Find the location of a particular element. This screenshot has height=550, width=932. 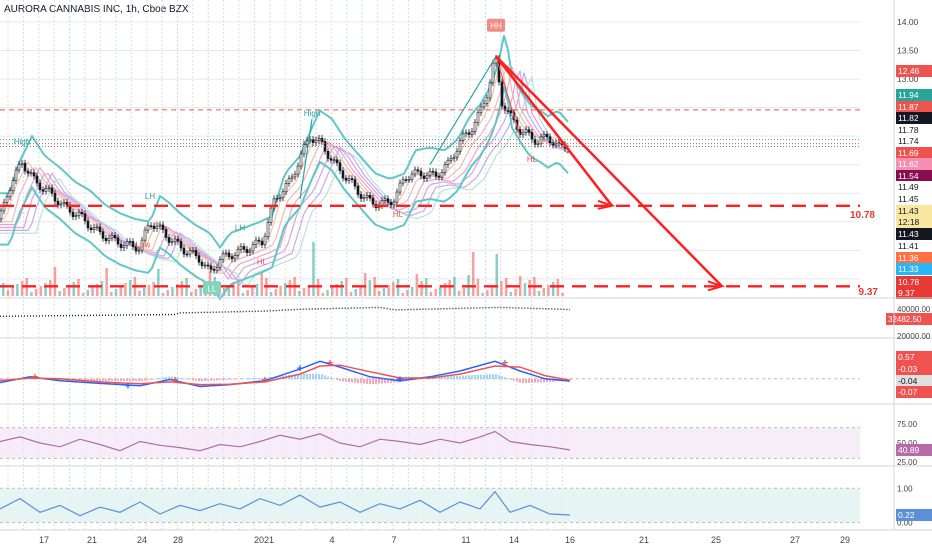

price-badge-label: 11.45 is located at coordinates (908, 199).